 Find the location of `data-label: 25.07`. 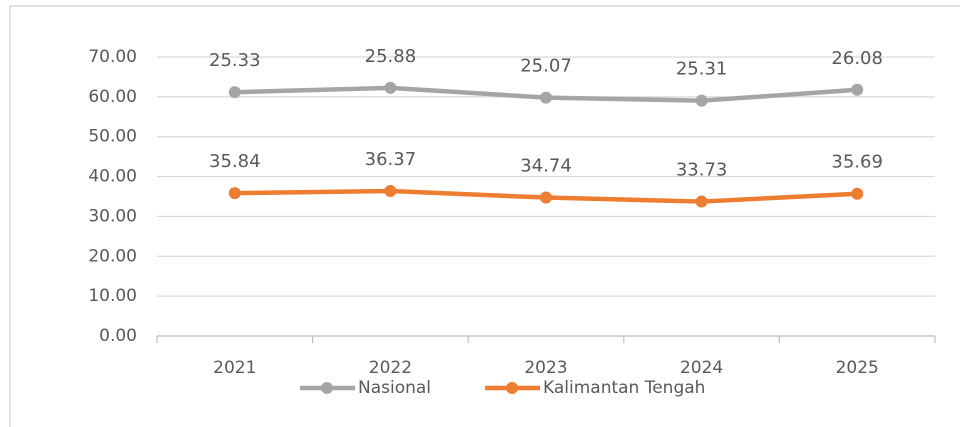

data-label: 25.07 is located at coordinates (546, 66).